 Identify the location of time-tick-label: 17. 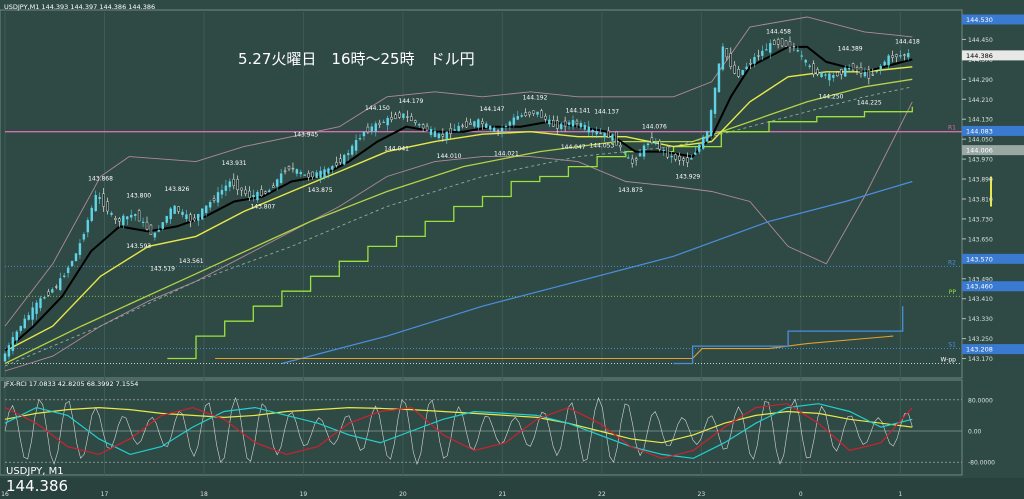
(105, 494).